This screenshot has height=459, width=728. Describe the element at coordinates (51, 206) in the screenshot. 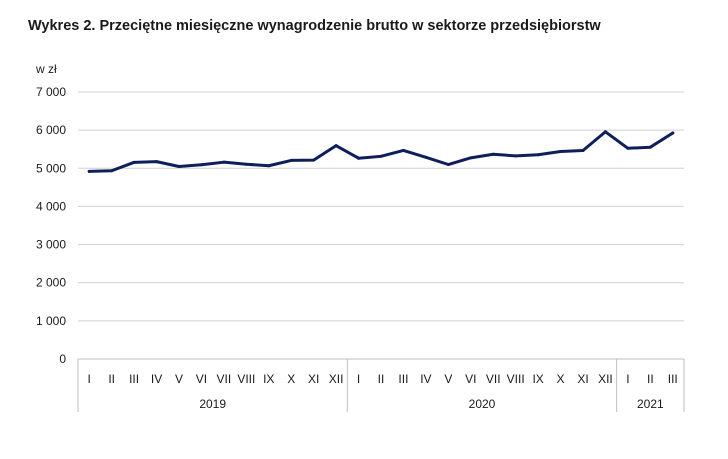

I see `y-tick-label: 4 000` at that location.